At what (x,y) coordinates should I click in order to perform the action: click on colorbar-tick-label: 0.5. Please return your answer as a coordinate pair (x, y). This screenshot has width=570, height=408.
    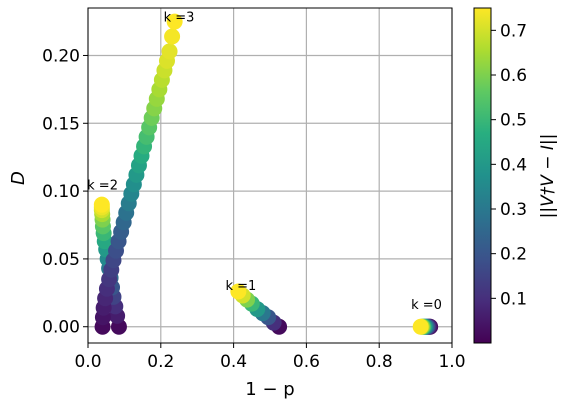
    Looking at the image, I should click on (513, 121).